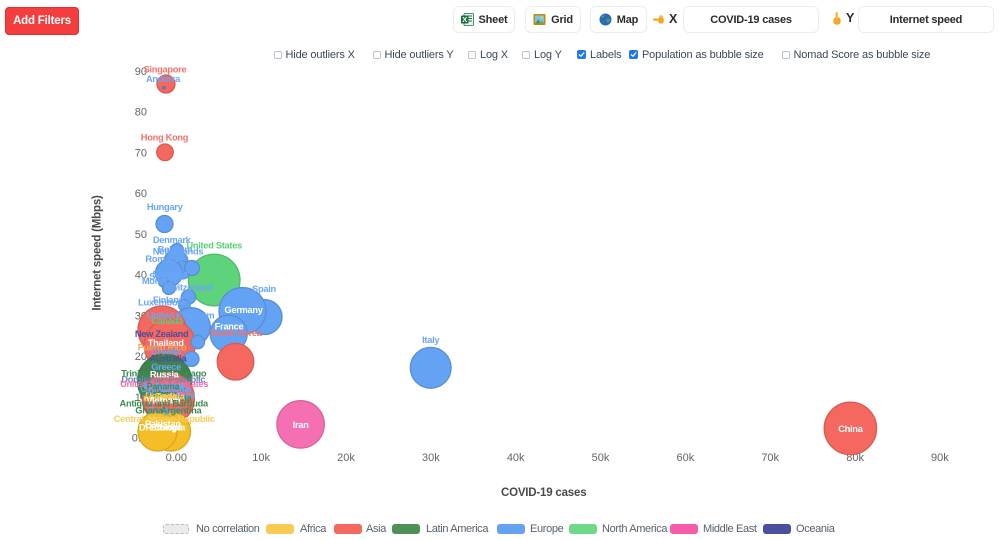  I want to click on svg-text: Panama, so click(164, 387).